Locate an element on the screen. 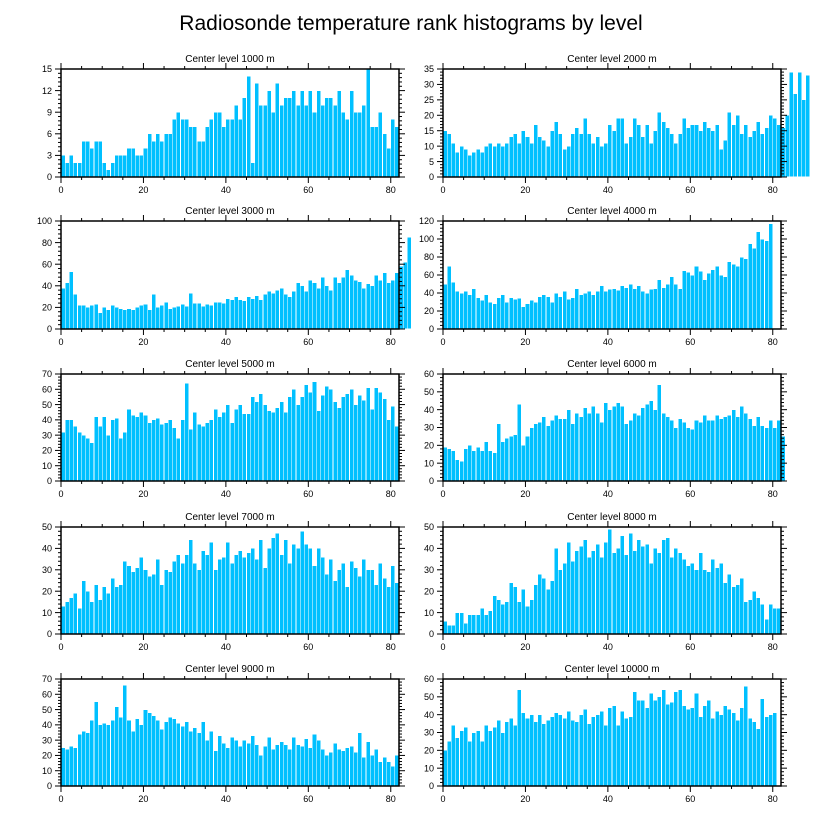 The image size is (822, 824). plot-frame is located at coordinates (612, 580).